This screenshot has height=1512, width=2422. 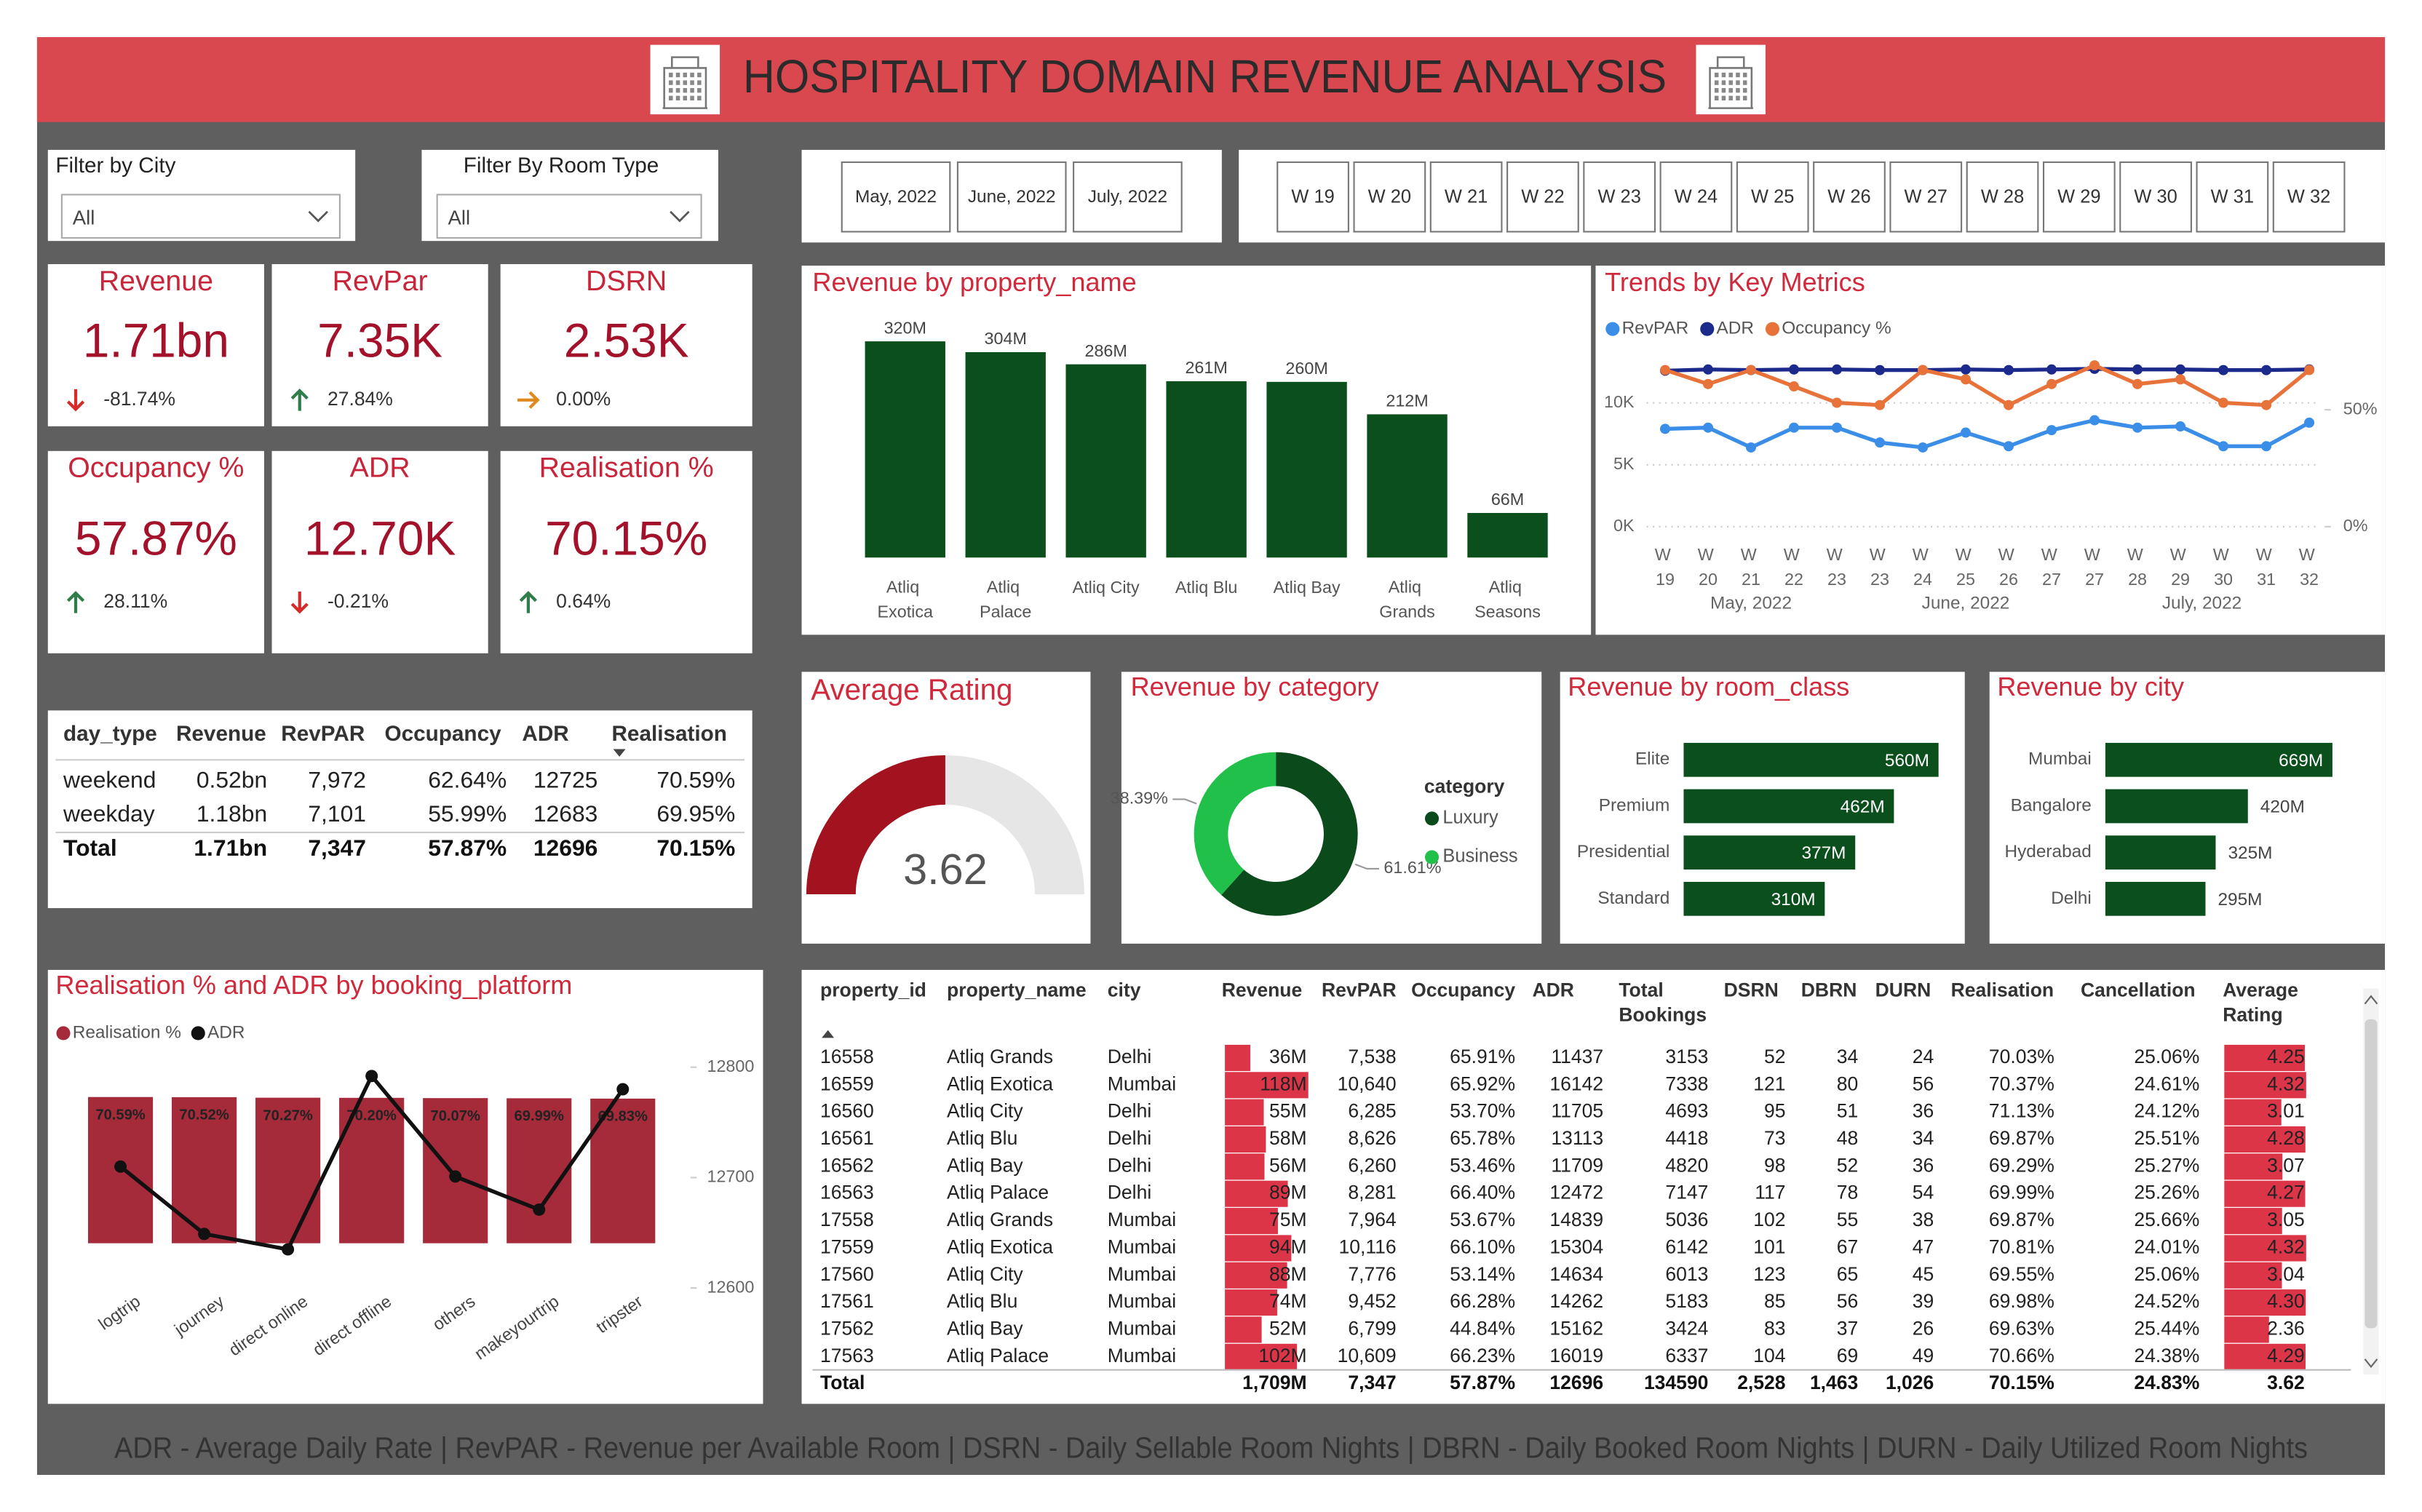 I want to click on kpi-title: DSRN, so click(x=627, y=281).